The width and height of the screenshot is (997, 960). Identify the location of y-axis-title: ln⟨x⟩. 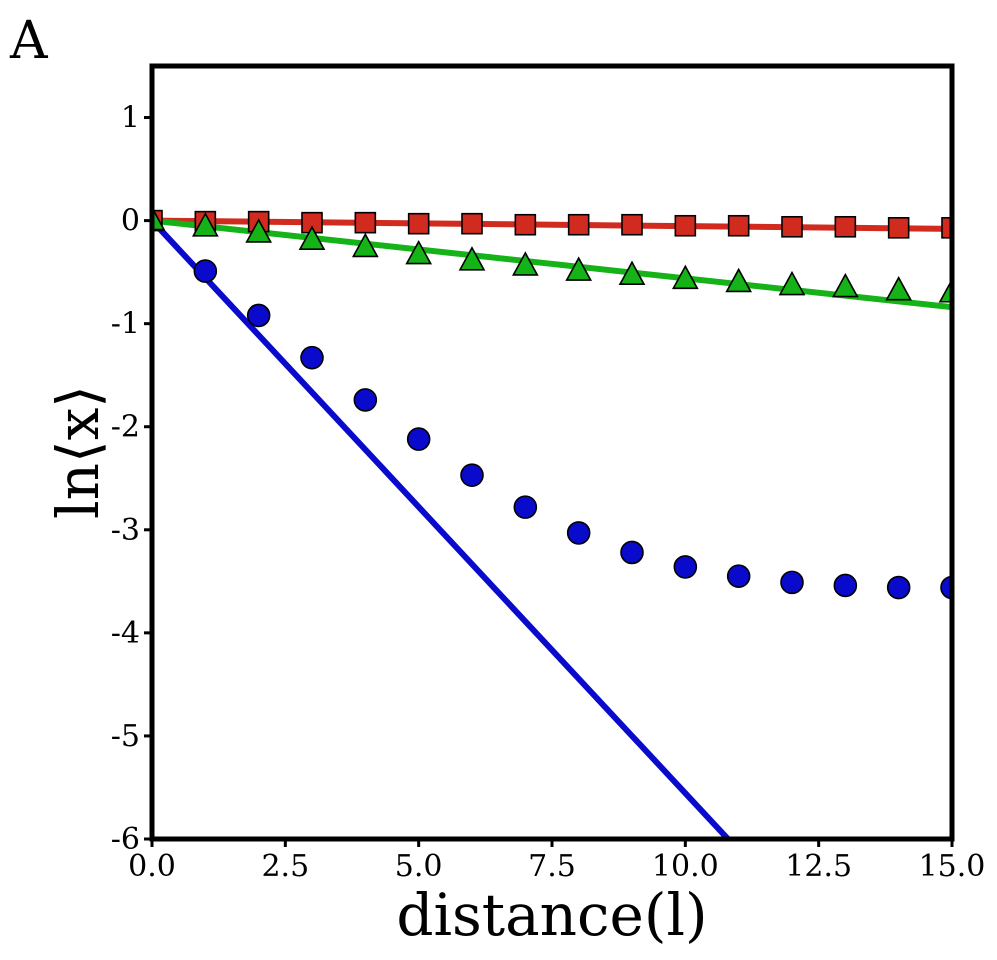
(78, 452).